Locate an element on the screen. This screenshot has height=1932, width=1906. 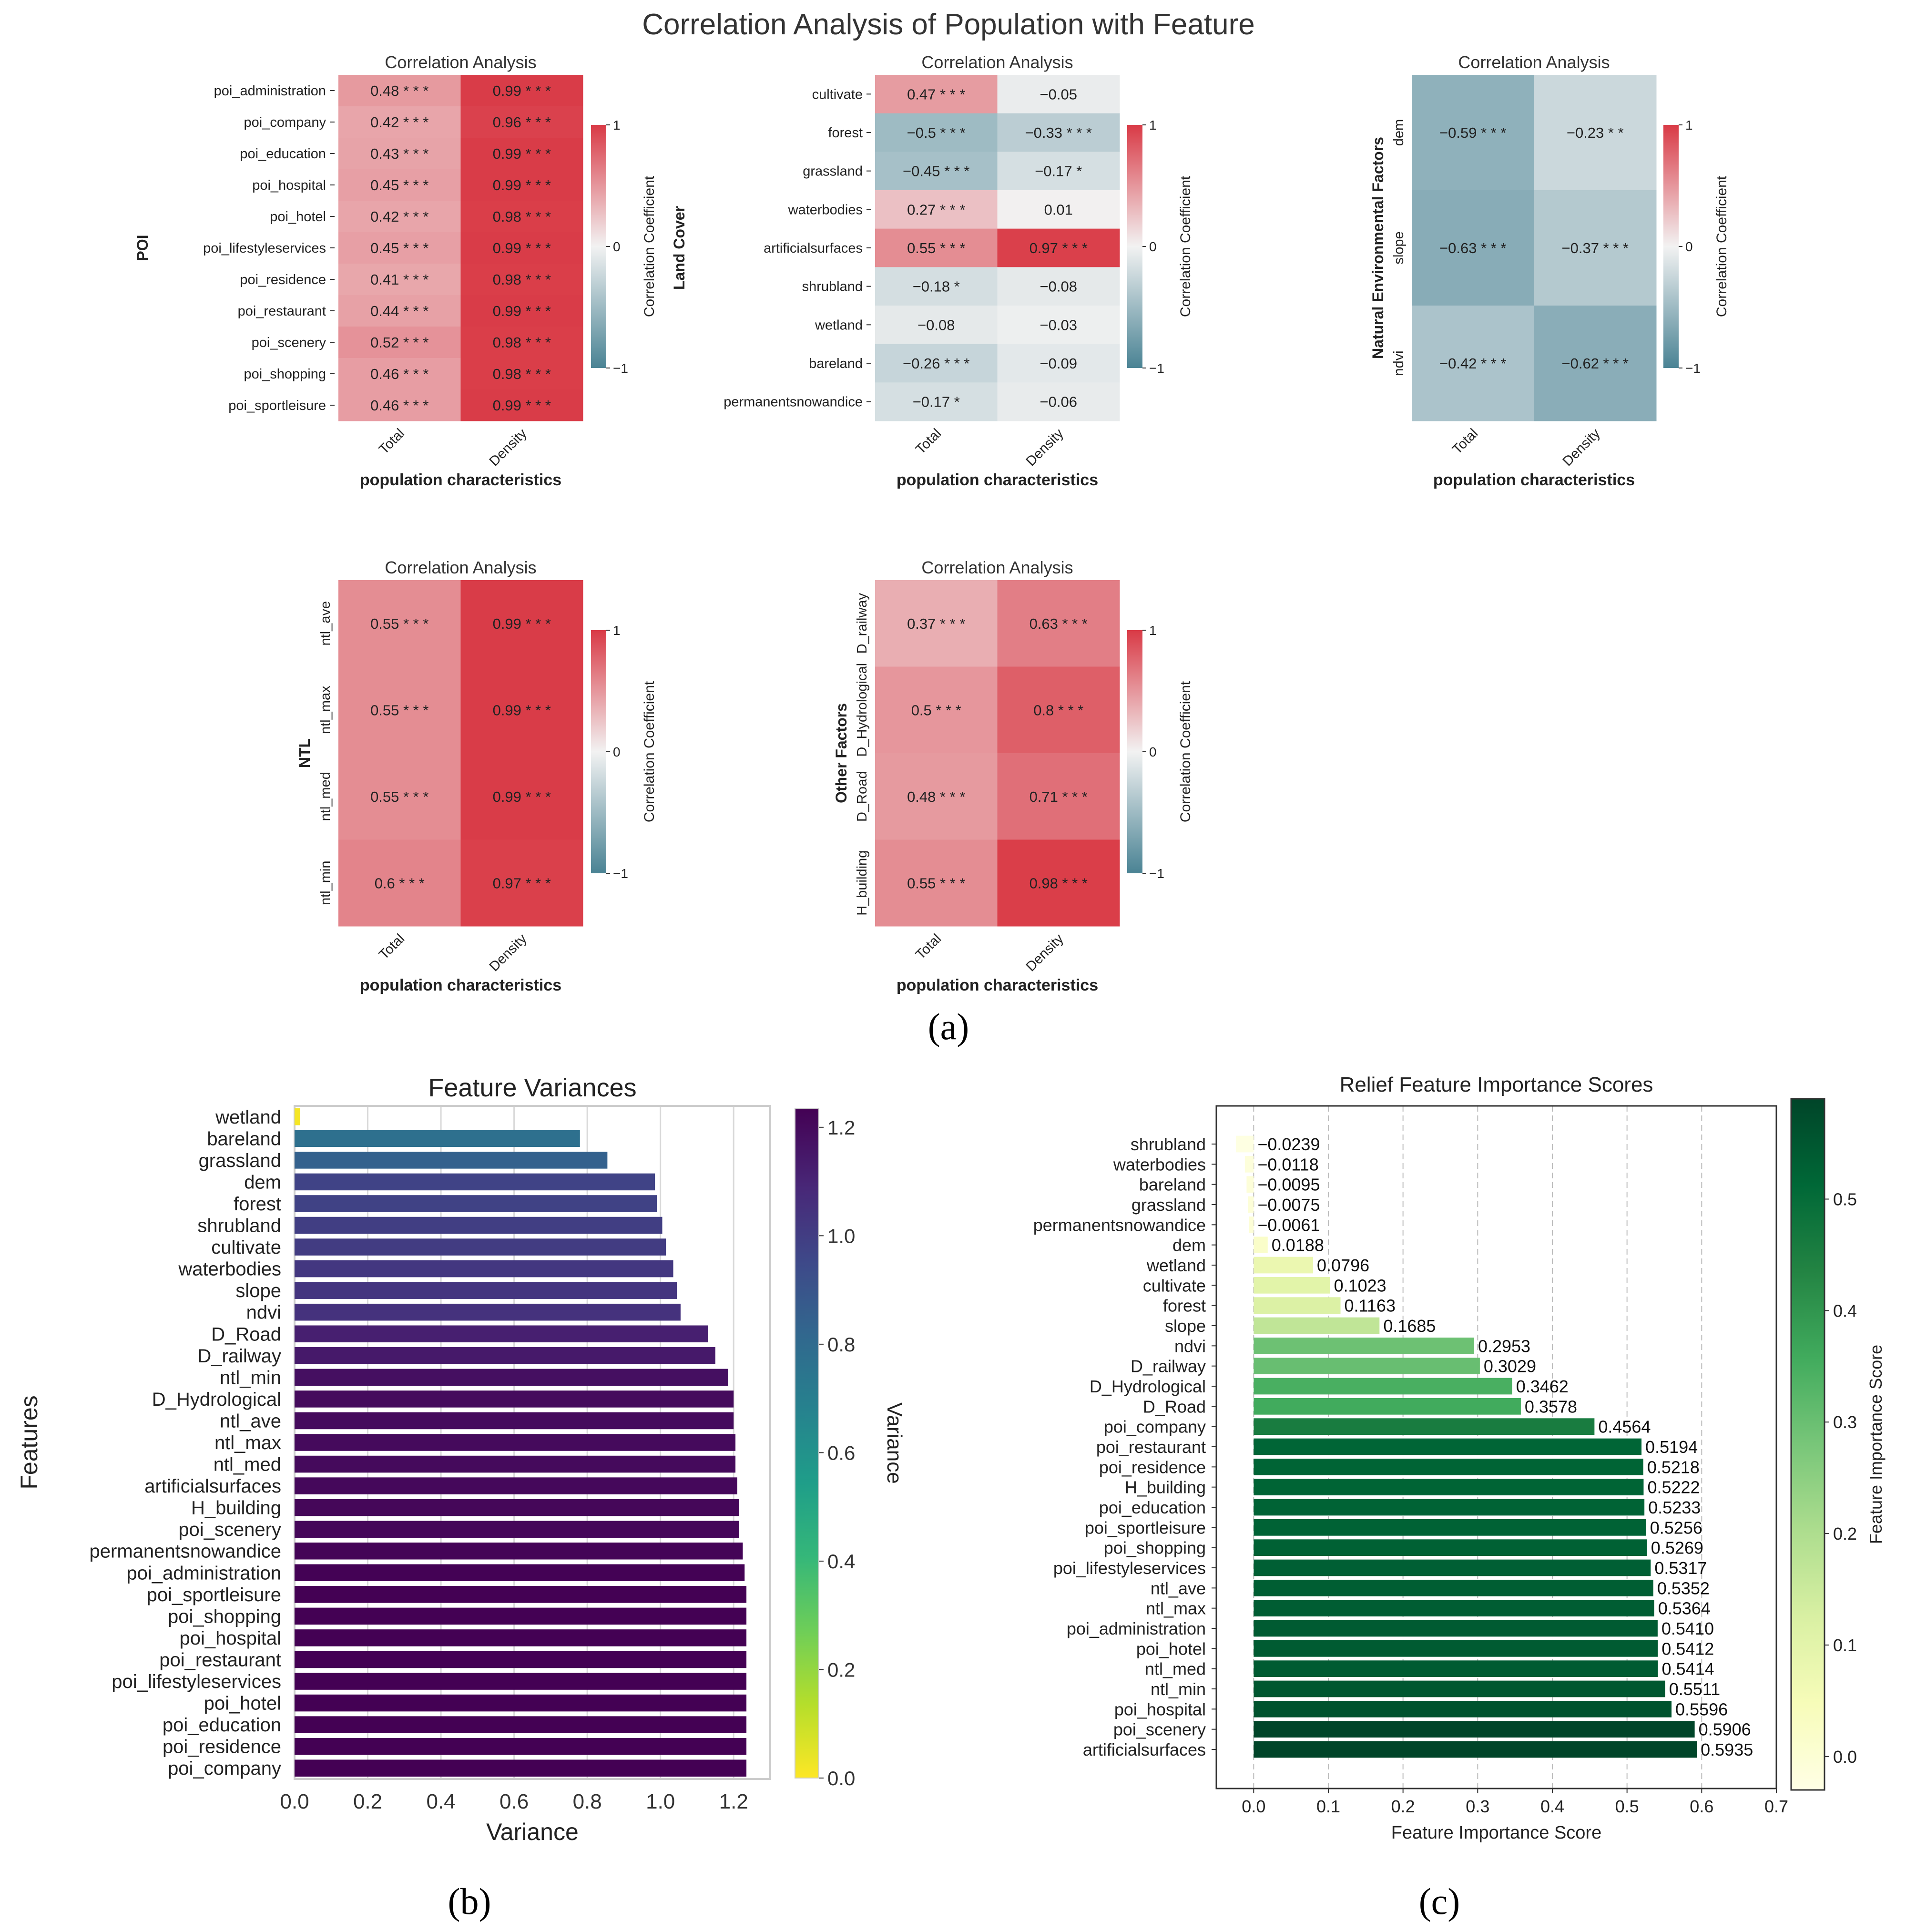
variance-category-label: grassland is located at coordinates (240, 1160).